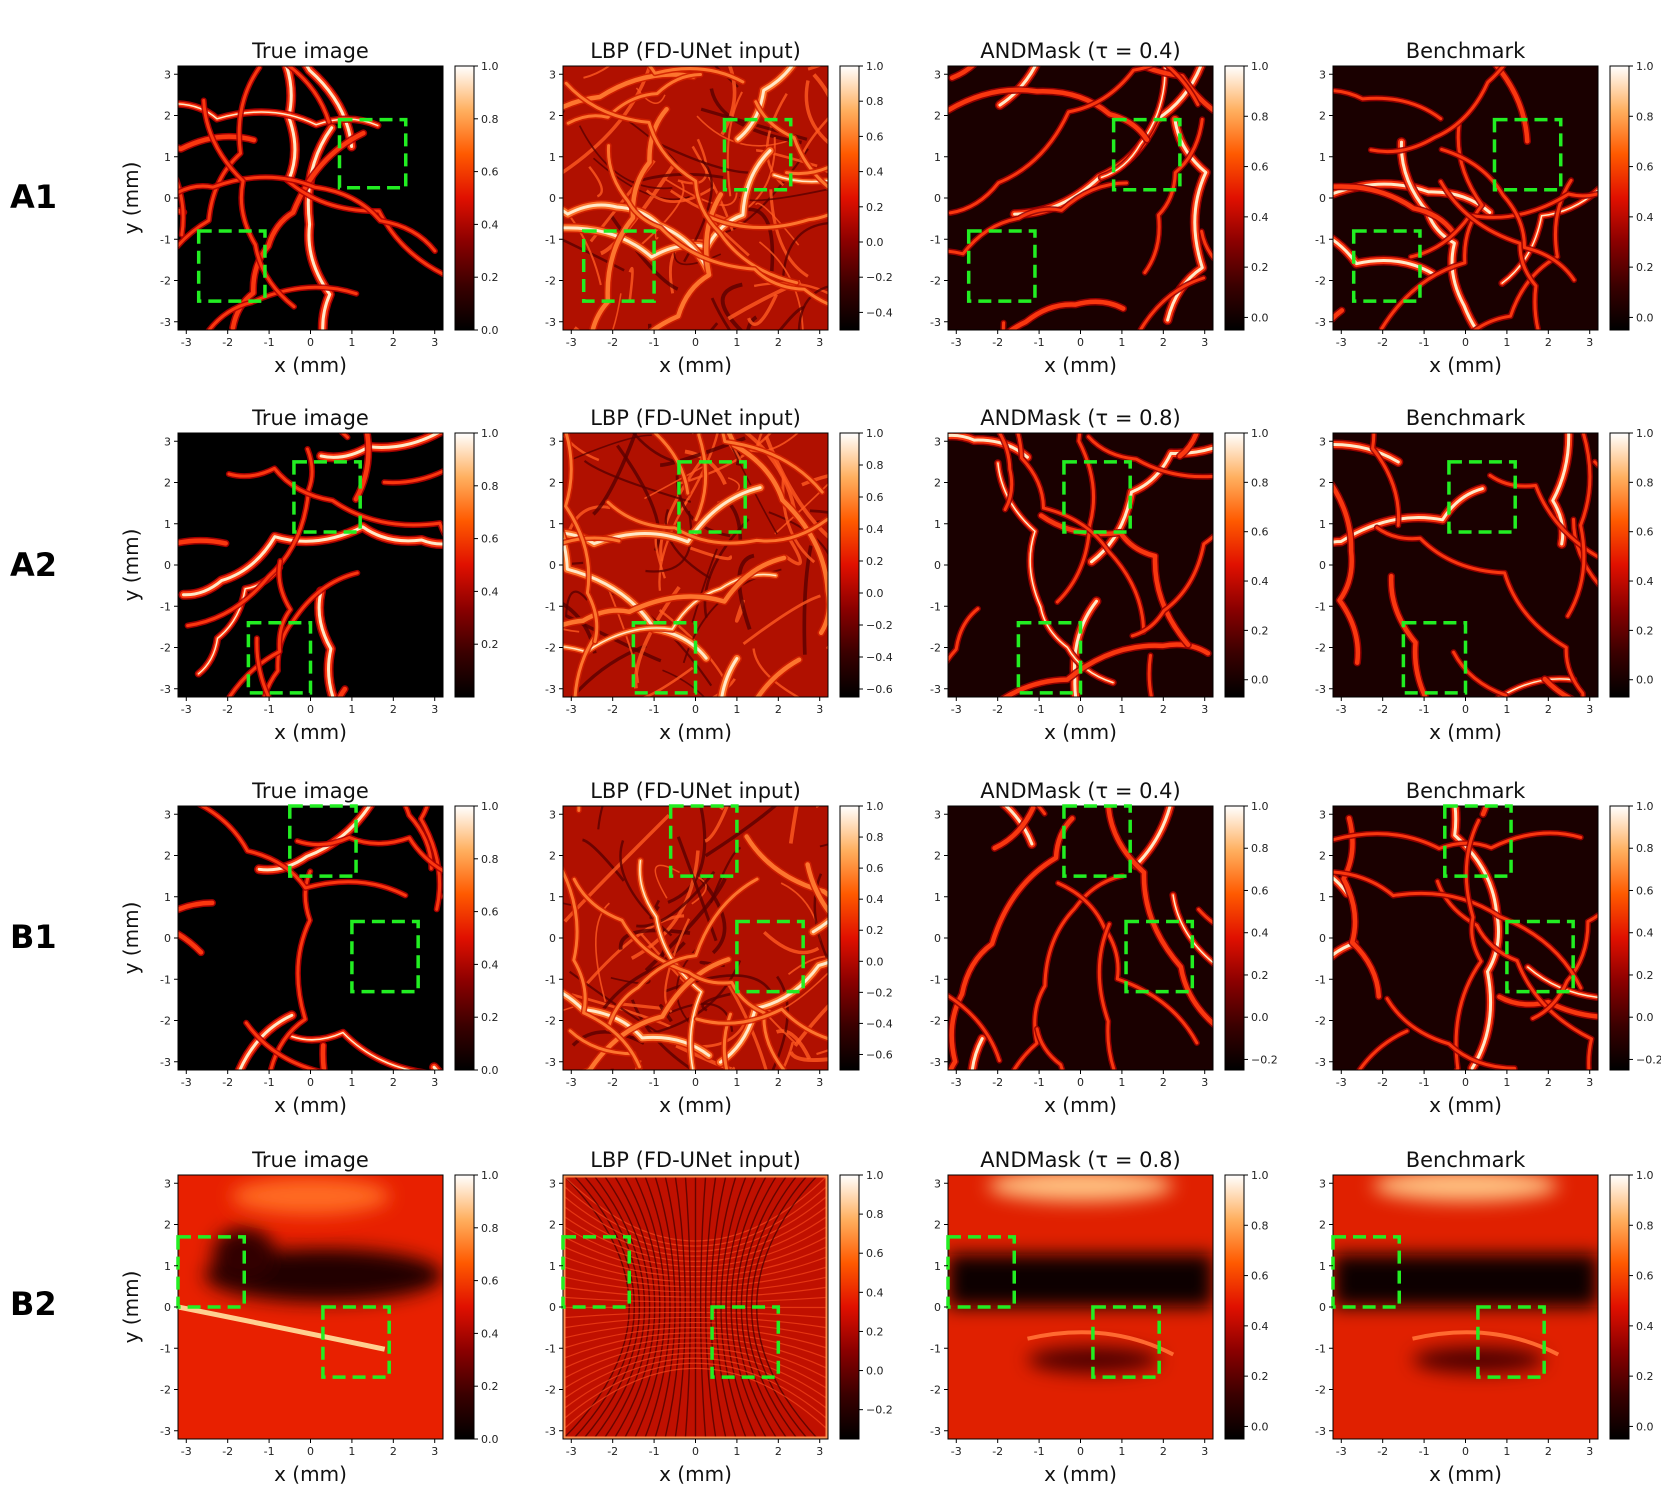  I want to click on colorbar-tick-label: 0.6, so click(1645, 167).